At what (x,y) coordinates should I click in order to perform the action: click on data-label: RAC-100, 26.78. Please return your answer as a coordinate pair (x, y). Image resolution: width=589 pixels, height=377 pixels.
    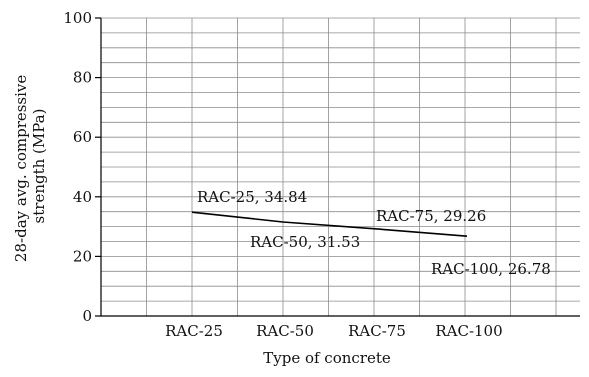
    Looking at the image, I should click on (491, 269).